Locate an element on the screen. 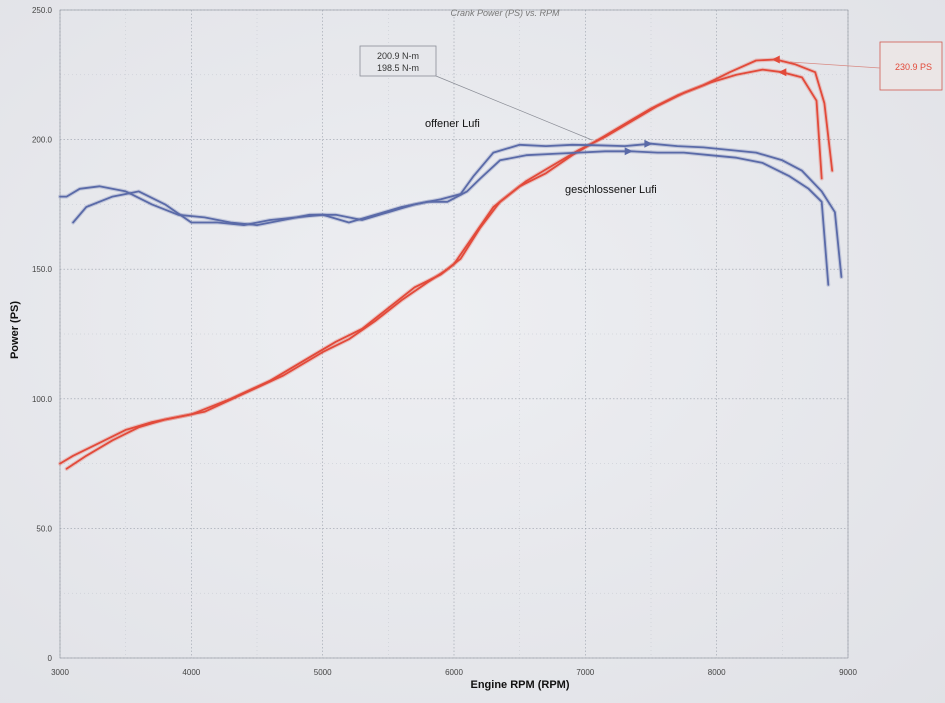 The width and height of the screenshot is (945, 703). x-tick-label: 9000 is located at coordinates (848, 672).